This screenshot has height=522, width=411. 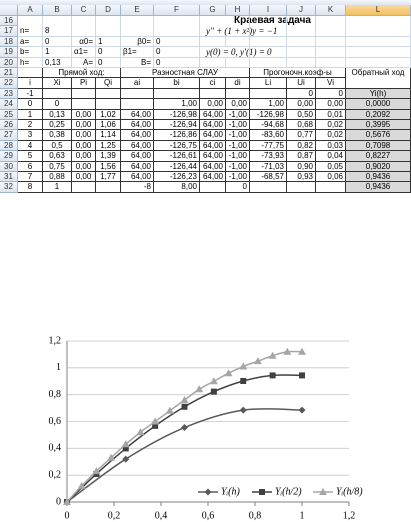 What do you see at coordinates (108, 10) in the screenshot?
I see `column-header: D` at bounding box center [108, 10].